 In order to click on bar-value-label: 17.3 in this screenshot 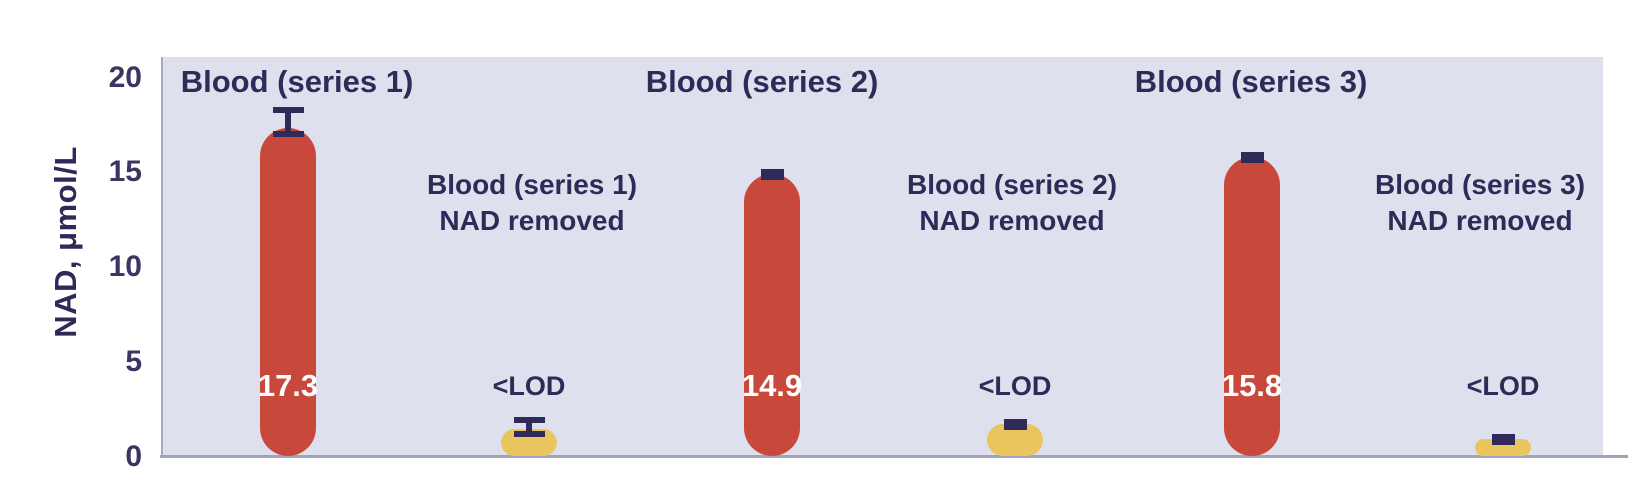, I will do `click(288, 385)`.